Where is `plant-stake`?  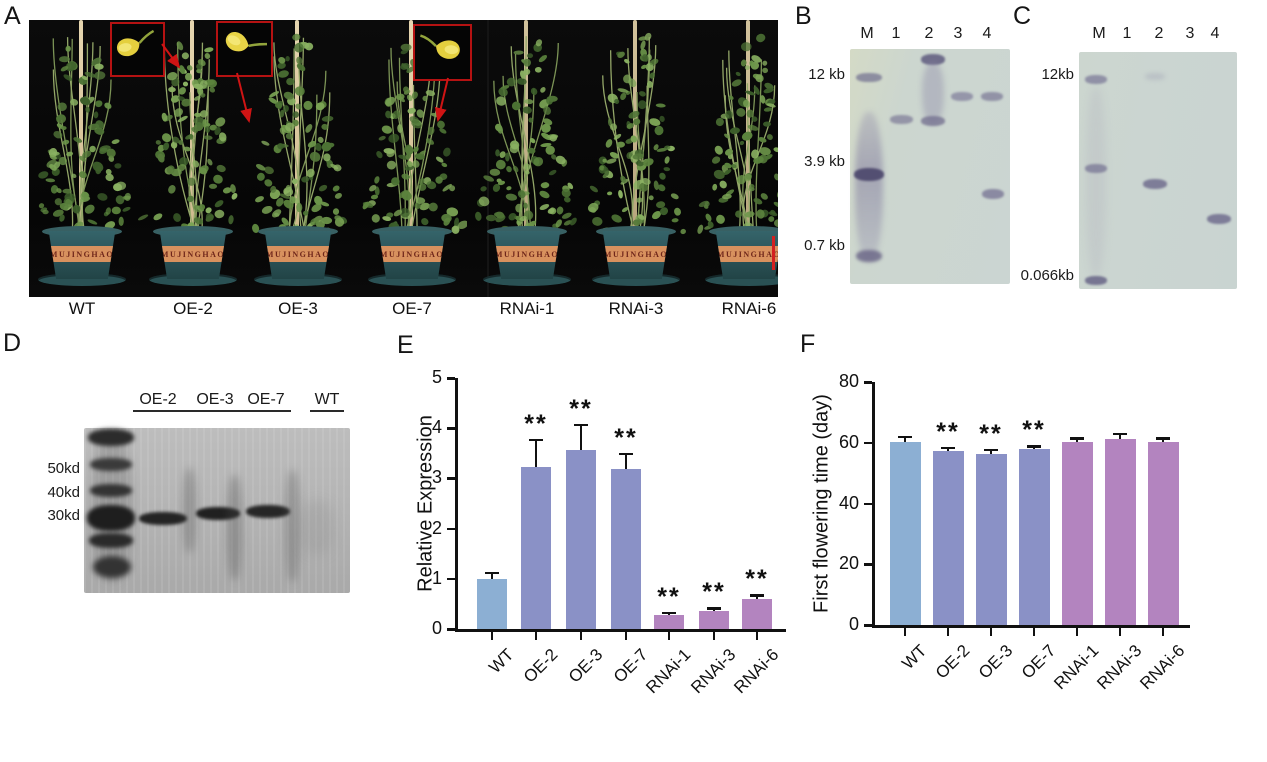 plant-stake is located at coordinates (411, 127).